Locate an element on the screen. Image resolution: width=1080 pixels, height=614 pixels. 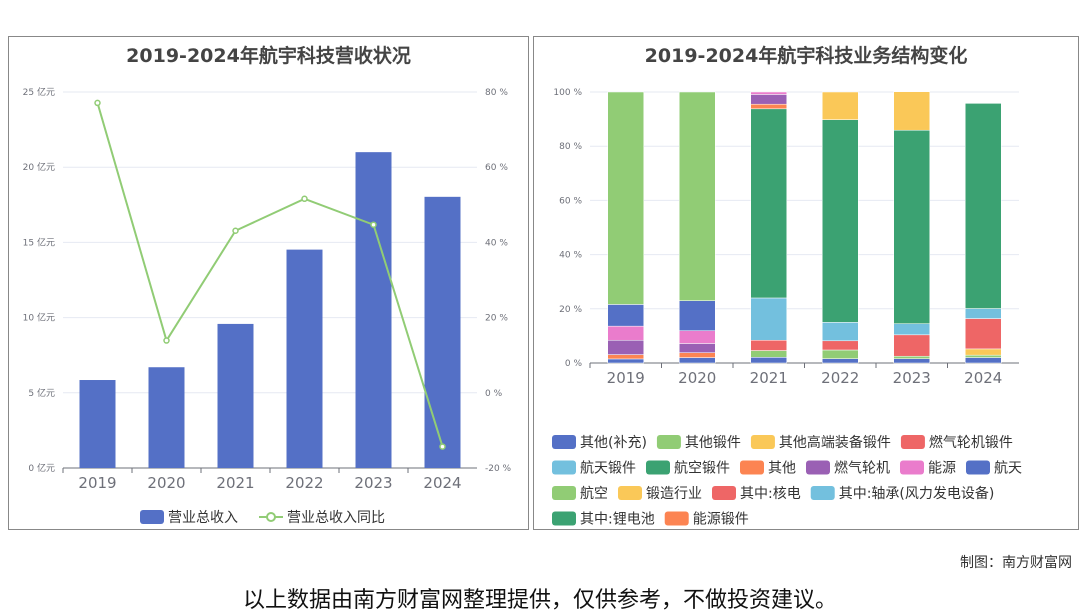
legend-label: 航空锻件 is located at coordinates (702, 469).